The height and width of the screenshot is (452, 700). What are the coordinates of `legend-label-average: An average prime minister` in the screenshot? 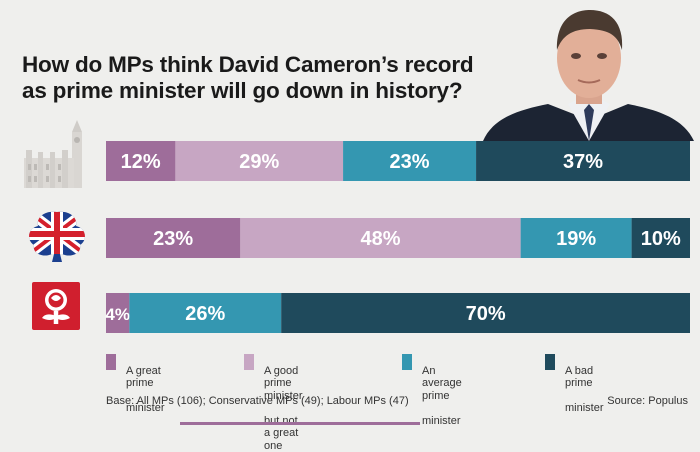 It's located at (442, 389).